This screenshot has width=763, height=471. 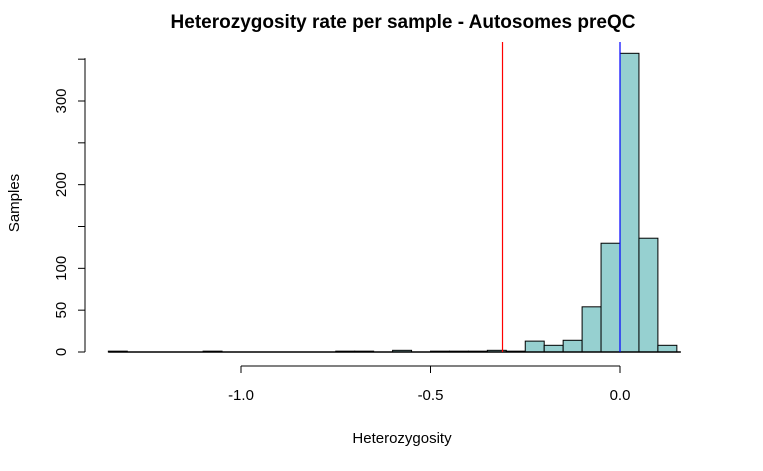 I want to click on reference-lines-group, so click(x=561, y=197).